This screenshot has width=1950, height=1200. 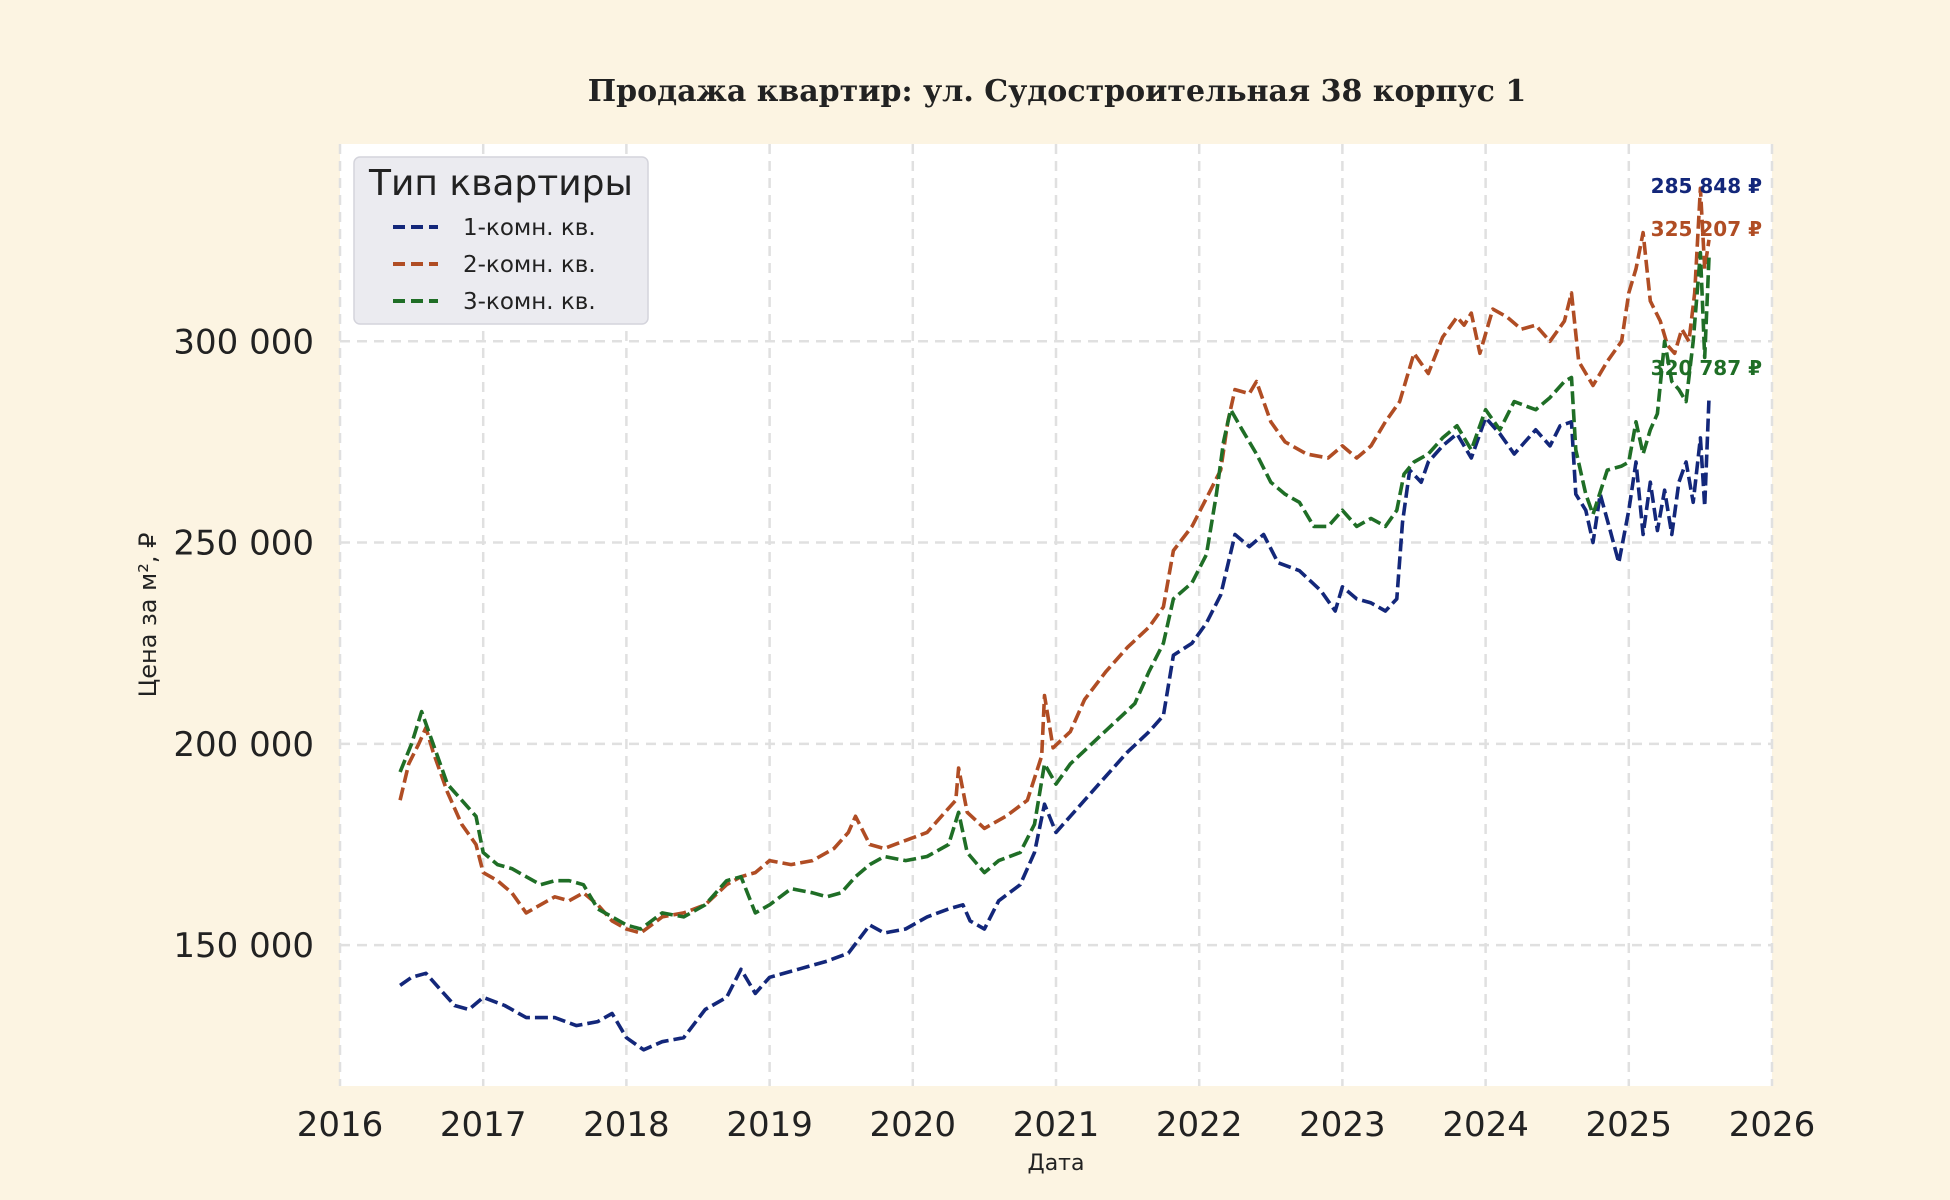 I want to click on x-tick-label: 2023, so click(x=1342, y=1125).